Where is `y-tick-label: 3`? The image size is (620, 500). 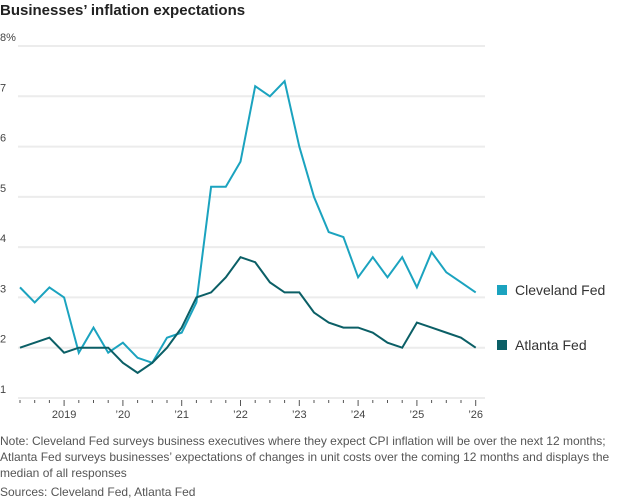
y-tick-label: 3 is located at coordinates (3, 289).